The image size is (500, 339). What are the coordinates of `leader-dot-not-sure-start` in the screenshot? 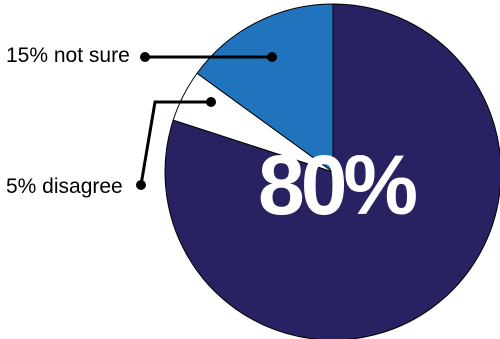 It's located at (145, 57).